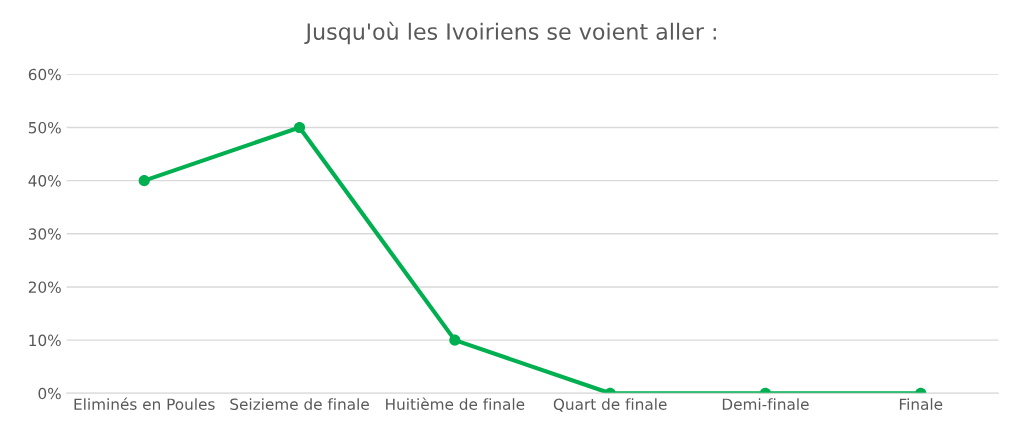  I want to click on y-tick-label: 20%, so click(44, 287).